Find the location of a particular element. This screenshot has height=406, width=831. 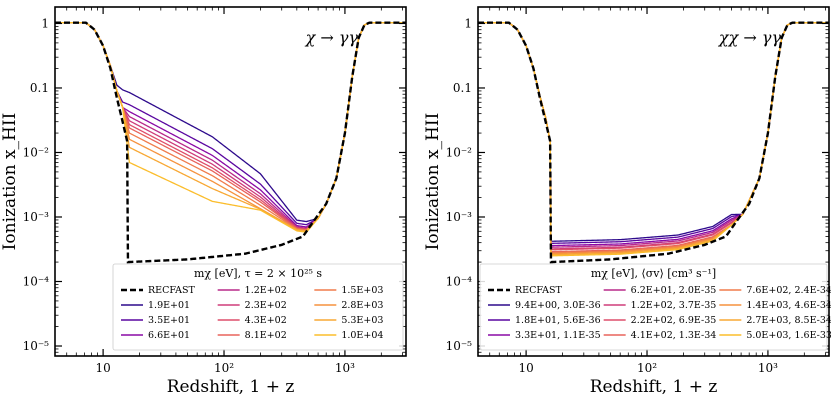

legend-entry-label: 8.1E+02 is located at coordinates (266, 335).